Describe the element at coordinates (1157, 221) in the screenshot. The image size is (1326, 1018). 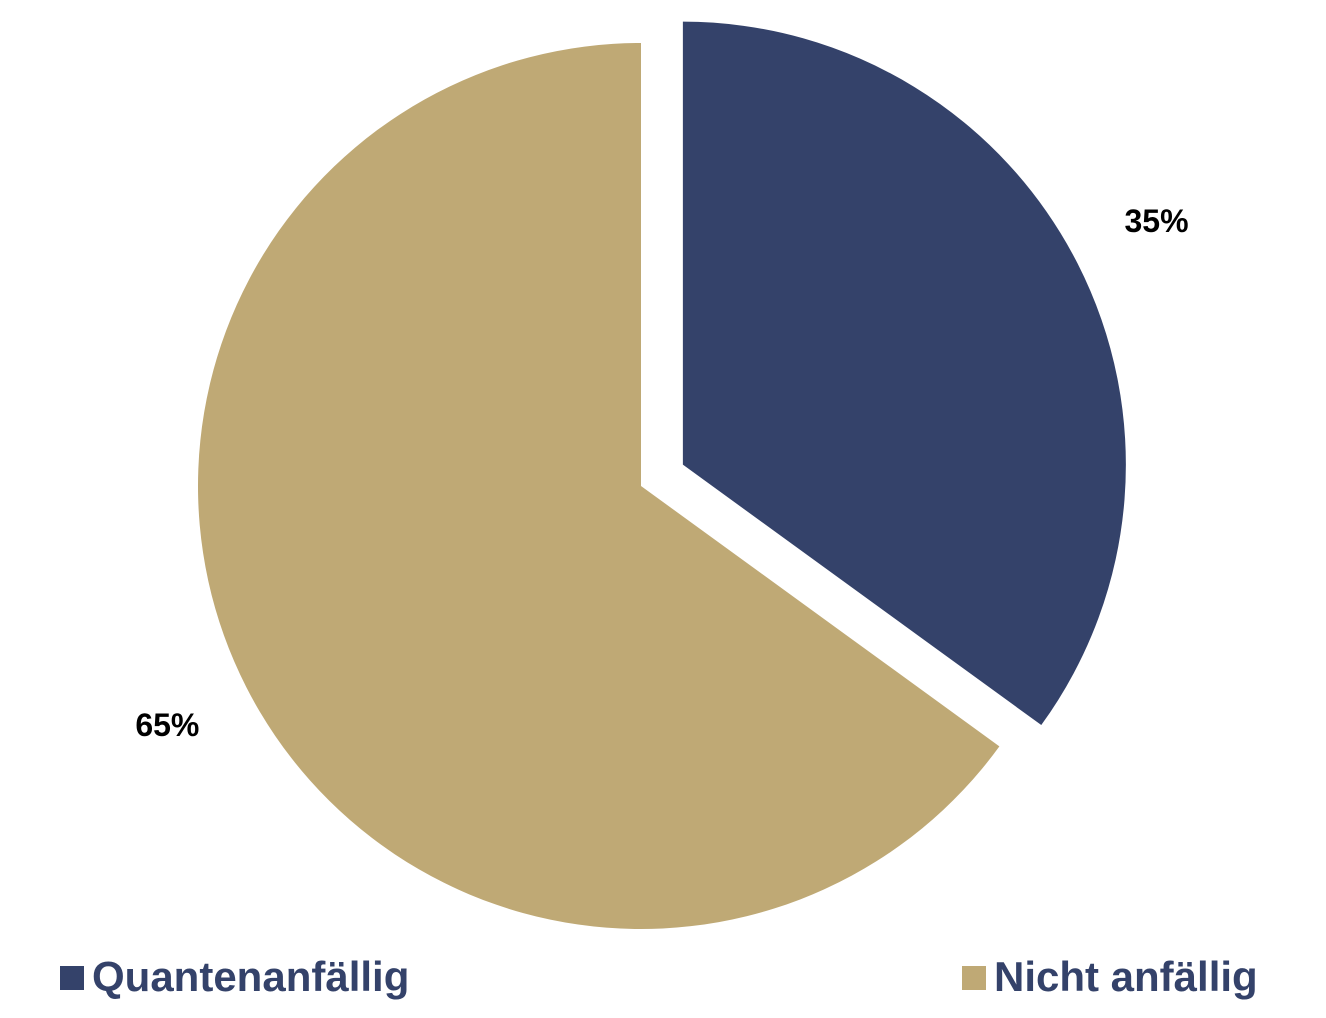
I see `value-label: 35%` at that location.